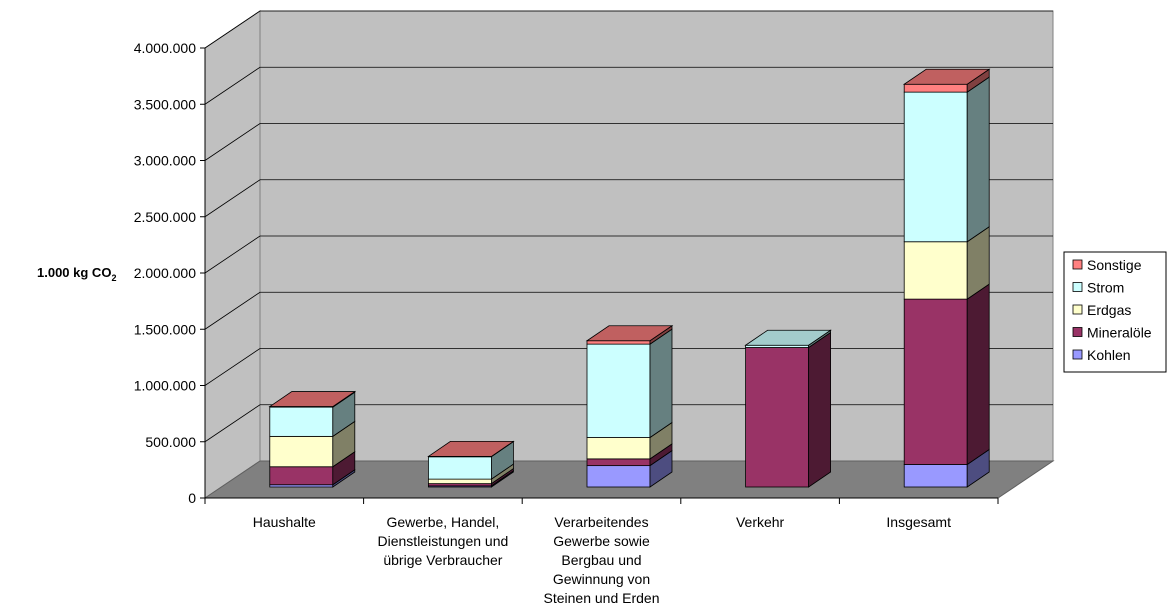 This screenshot has height=610, width=1173. I want to click on category-label-line: Haushalte, so click(284, 522).